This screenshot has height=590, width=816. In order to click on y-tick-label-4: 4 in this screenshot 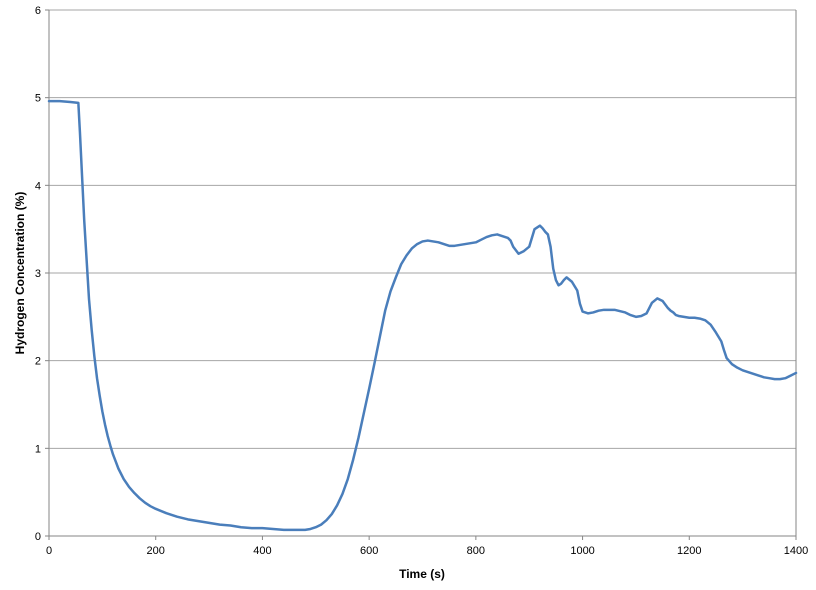, I will do `click(38, 186)`.